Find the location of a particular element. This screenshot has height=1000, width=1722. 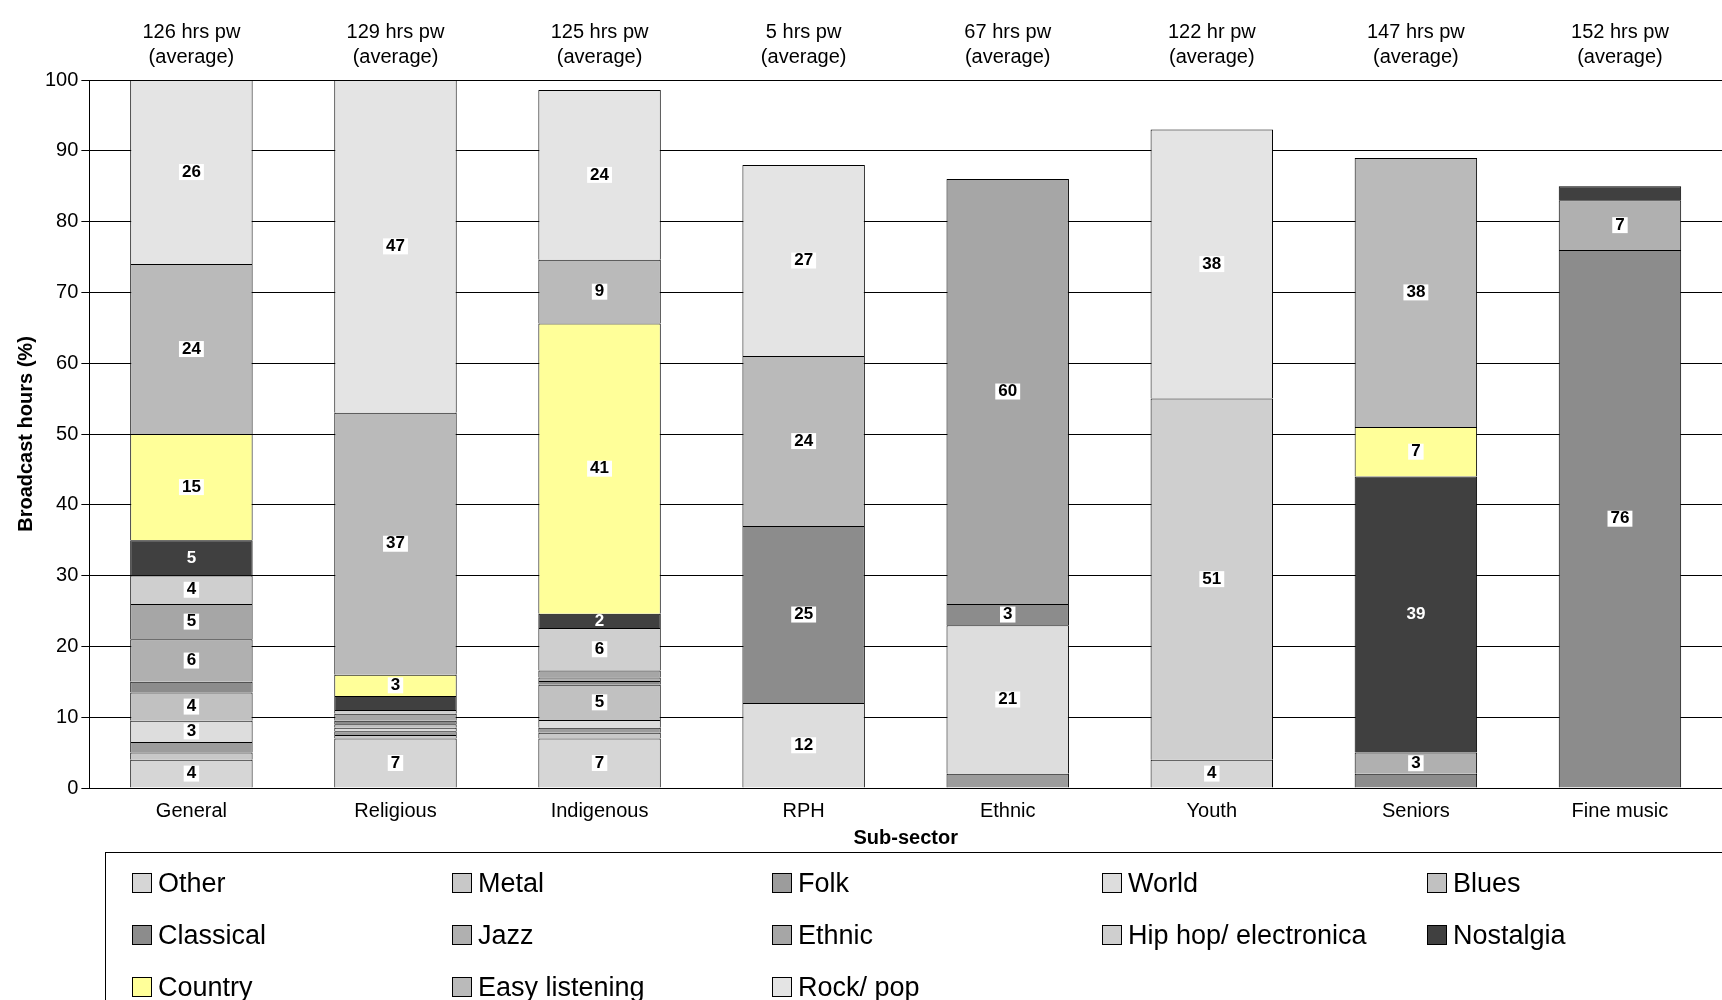

data-label: 47 is located at coordinates (395, 246).